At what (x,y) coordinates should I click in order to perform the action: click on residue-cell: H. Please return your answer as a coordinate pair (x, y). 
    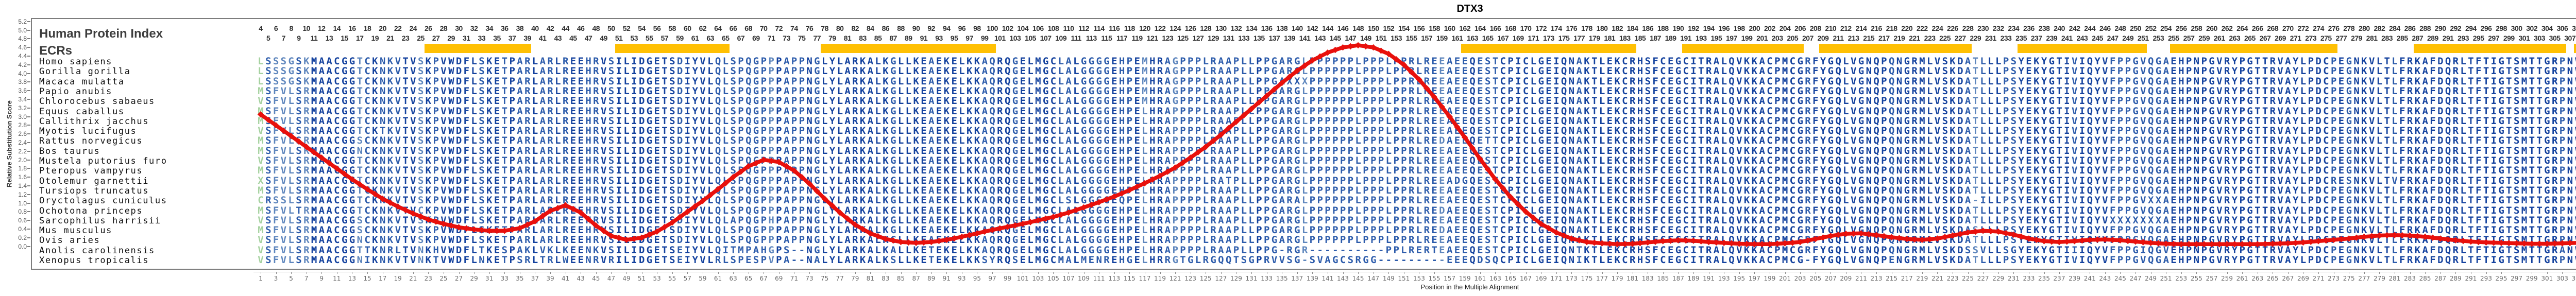
    Looking at the image, I should click on (1640, 151).